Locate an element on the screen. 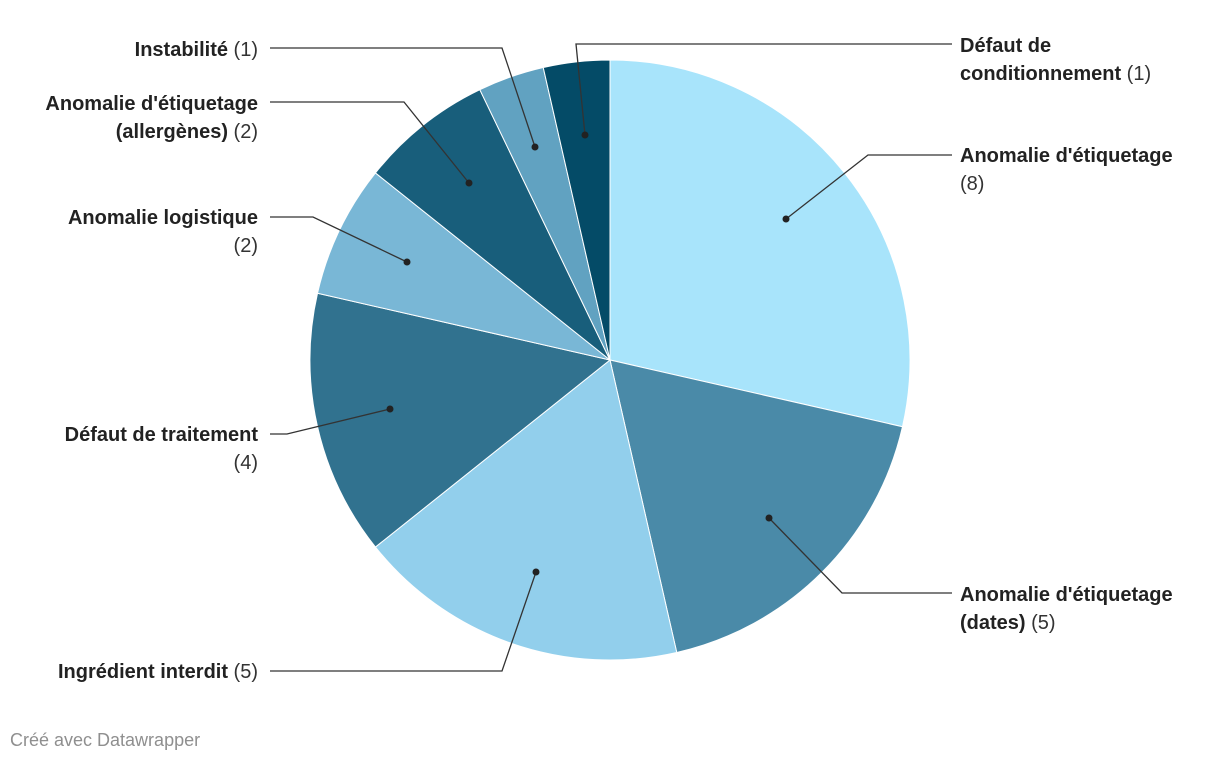 The image size is (1220, 766). slice-label-3: Défaut de traitement (4) is located at coordinates (162, 449).